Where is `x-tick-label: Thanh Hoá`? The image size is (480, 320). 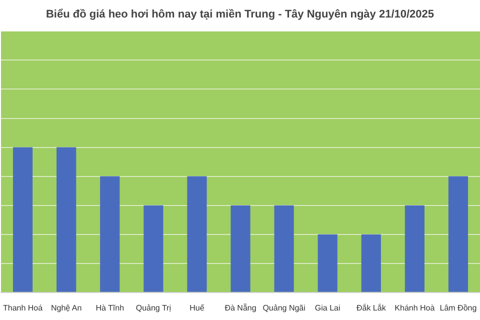 x-tick-label: Thanh Hoá is located at coordinates (23, 307).